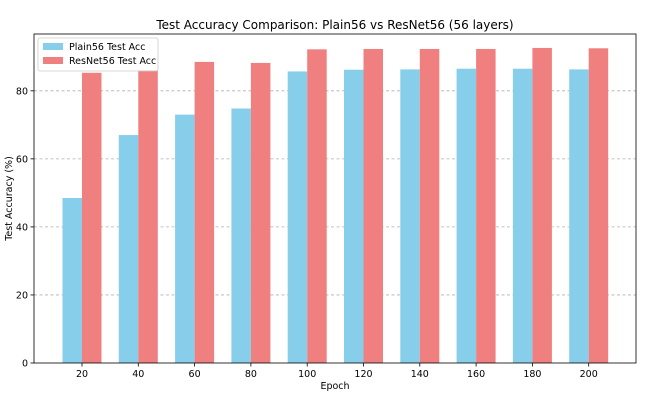 This screenshot has width=655, height=404. Describe the element at coordinates (532, 374) in the screenshot. I see `x-tick-label: 180` at that location.